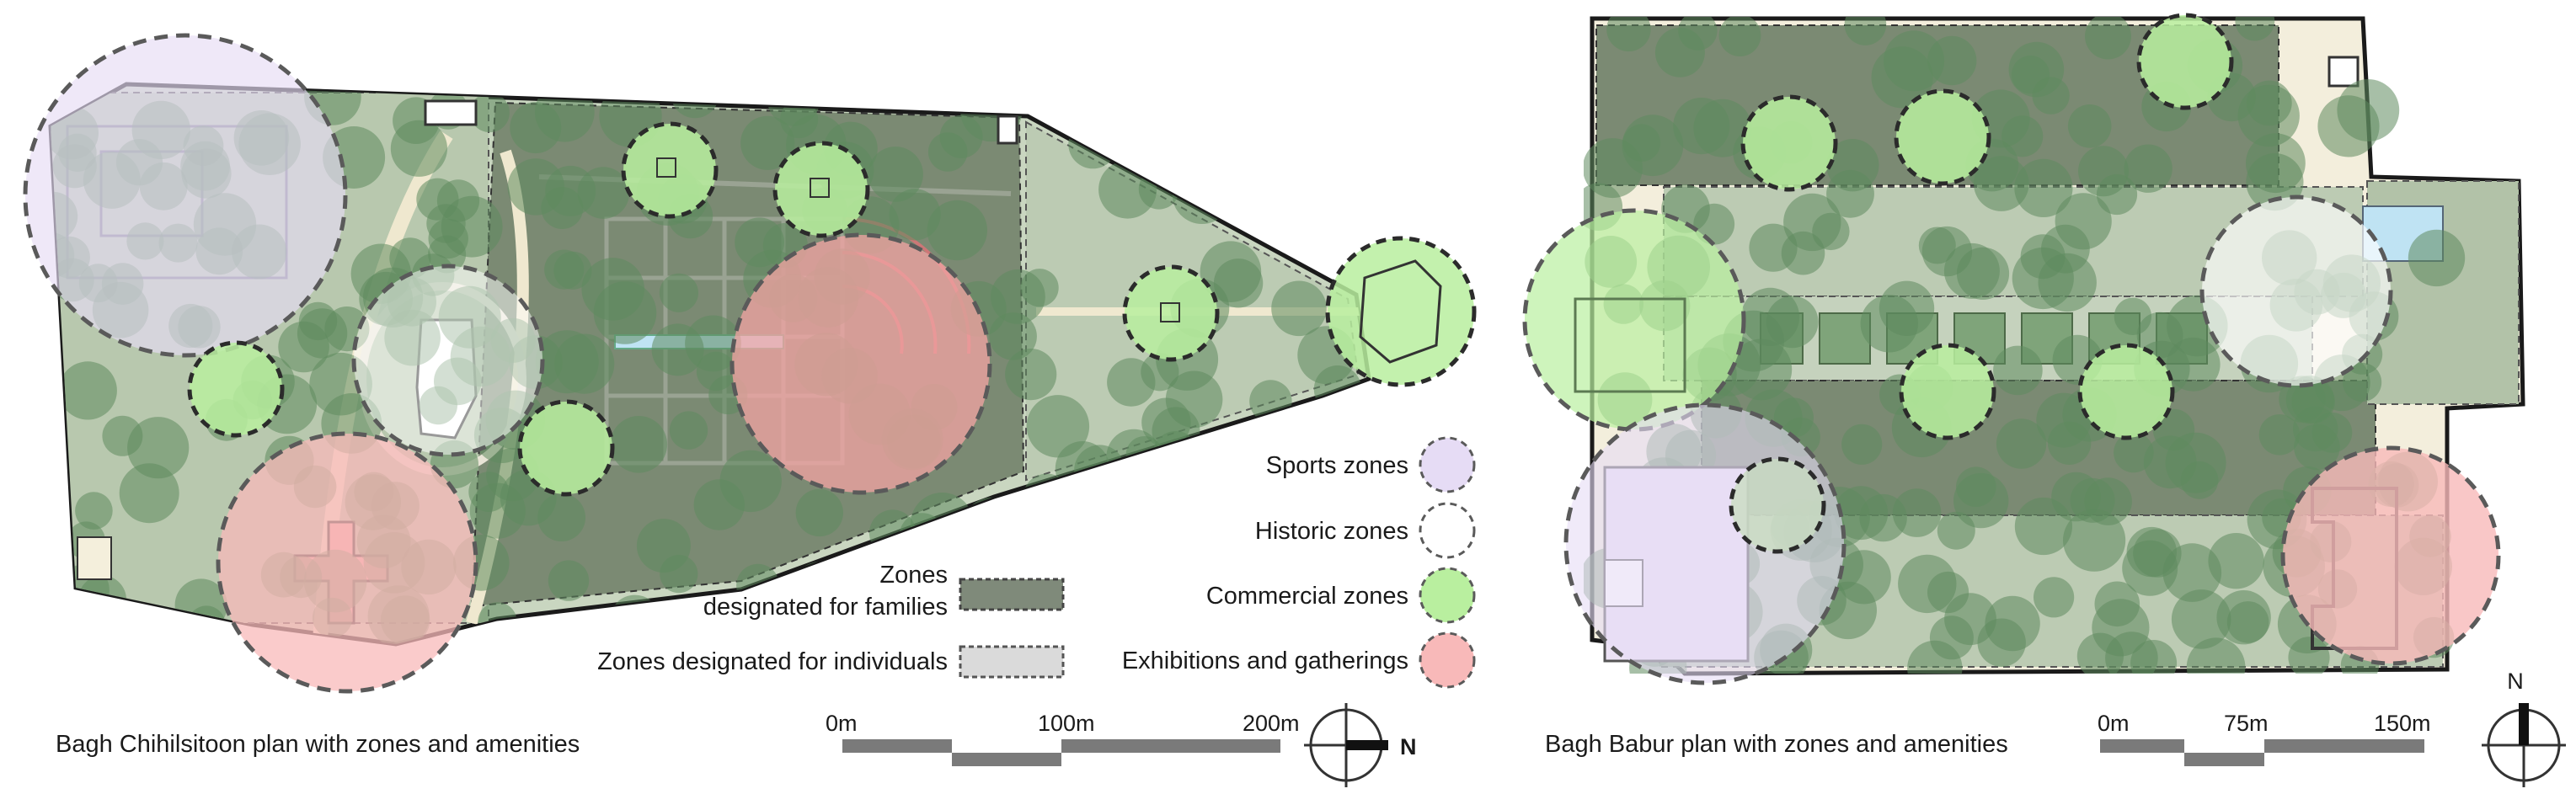 This screenshot has width=2576, height=810. What do you see at coordinates (1776, 744) in the screenshot?
I see `right-map-caption: Bagh Babur plan with zones and amenities` at bounding box center [1776, 744].